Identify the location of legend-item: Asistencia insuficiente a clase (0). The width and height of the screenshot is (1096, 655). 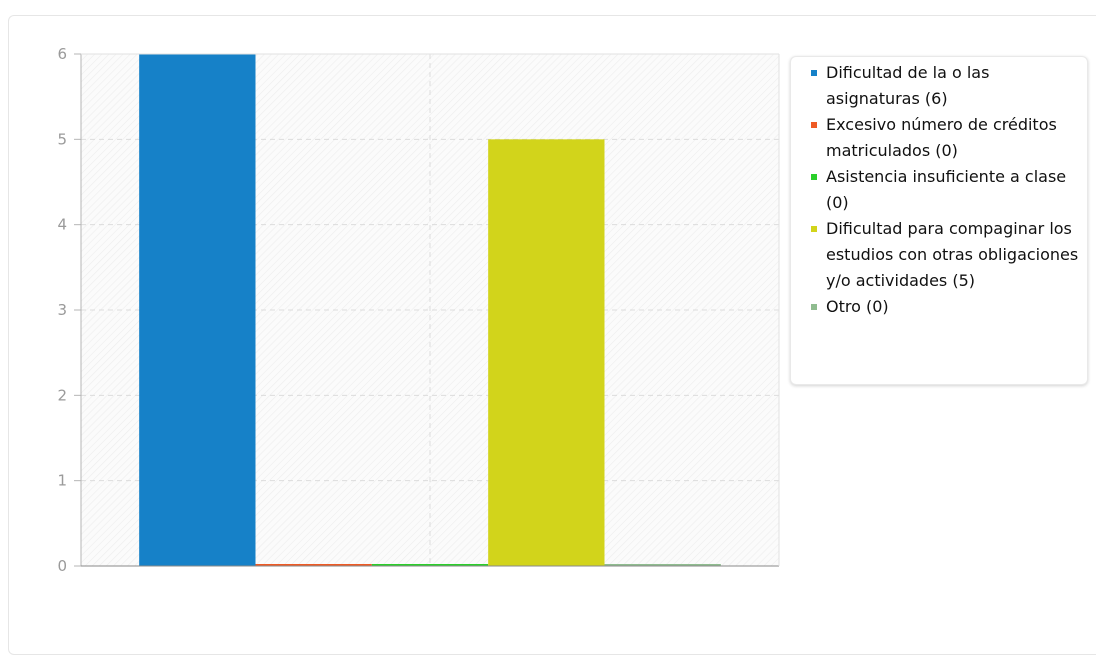
(945, 190).